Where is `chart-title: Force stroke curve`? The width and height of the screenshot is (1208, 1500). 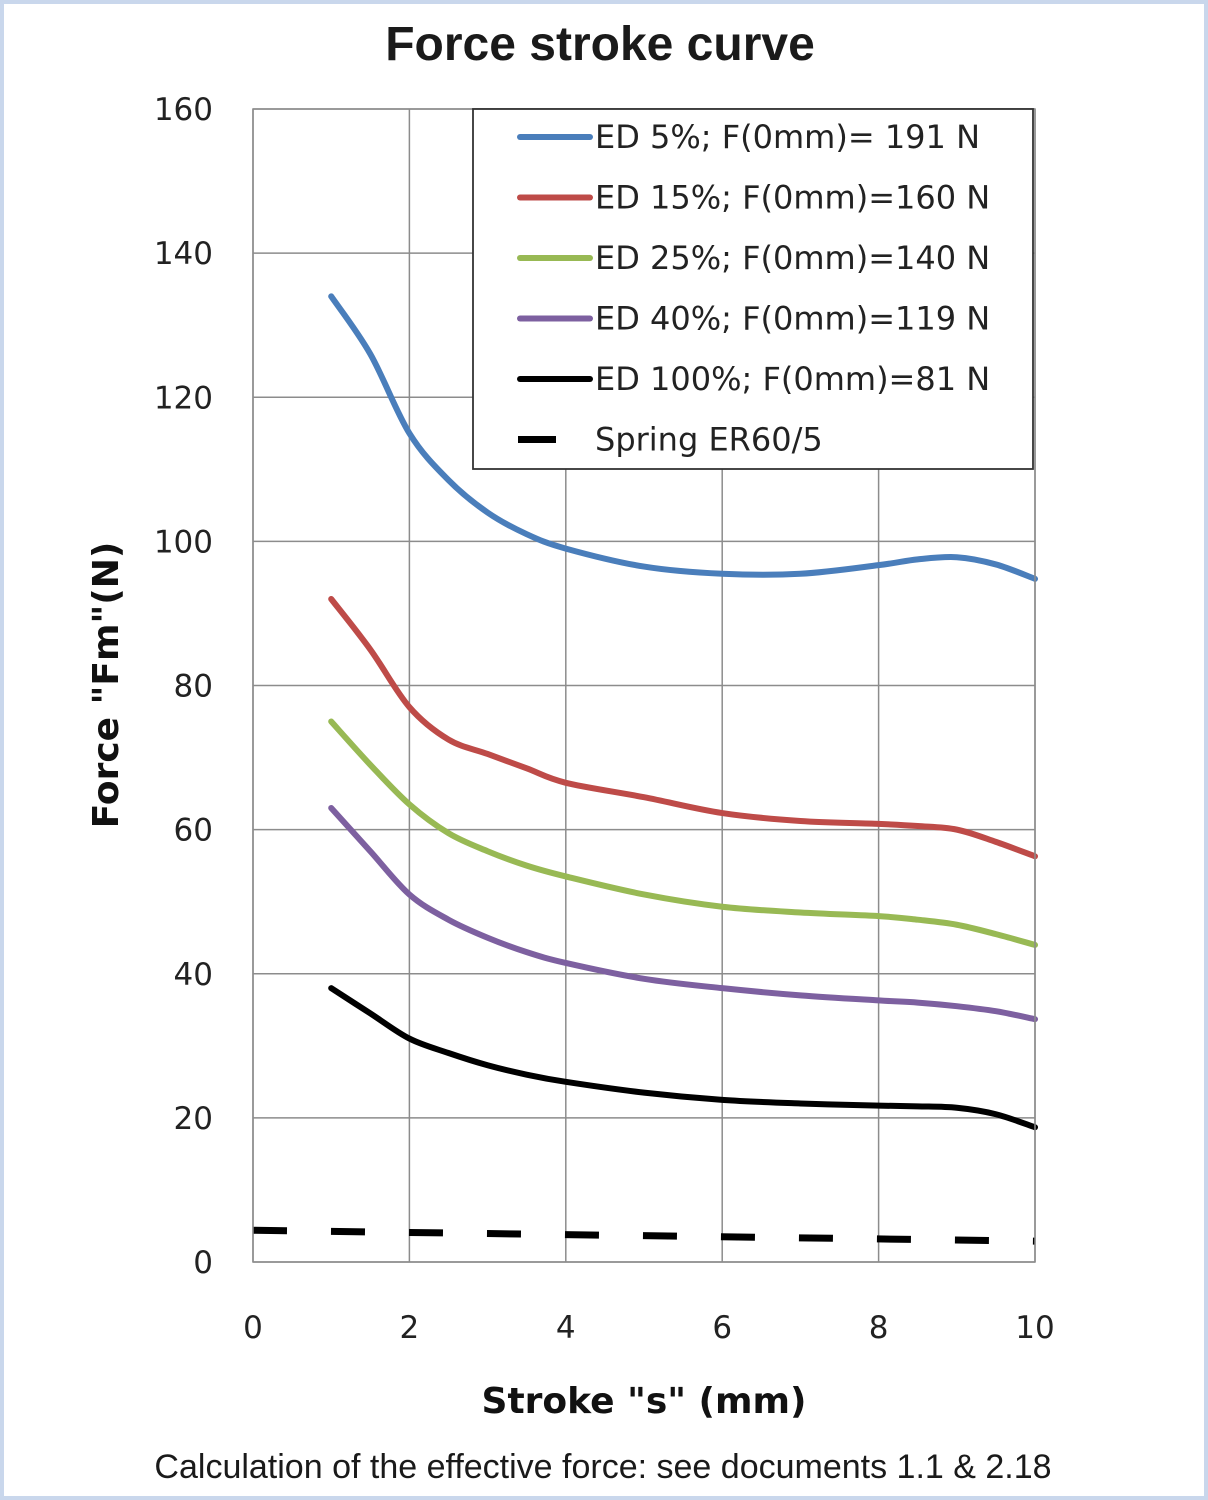
chart-title: Force stroke curve is located at coordinates (600, 44).